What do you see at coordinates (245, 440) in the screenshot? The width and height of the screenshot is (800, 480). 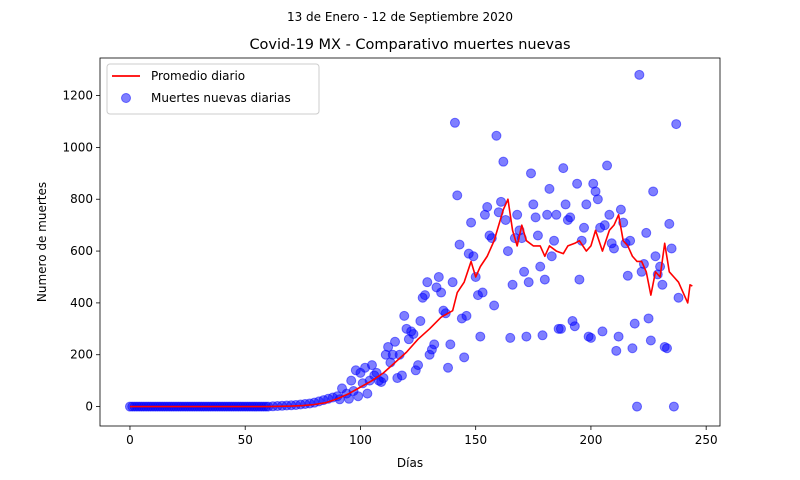 I see `x-tick-label: 50` at bounding box center [245, 440].